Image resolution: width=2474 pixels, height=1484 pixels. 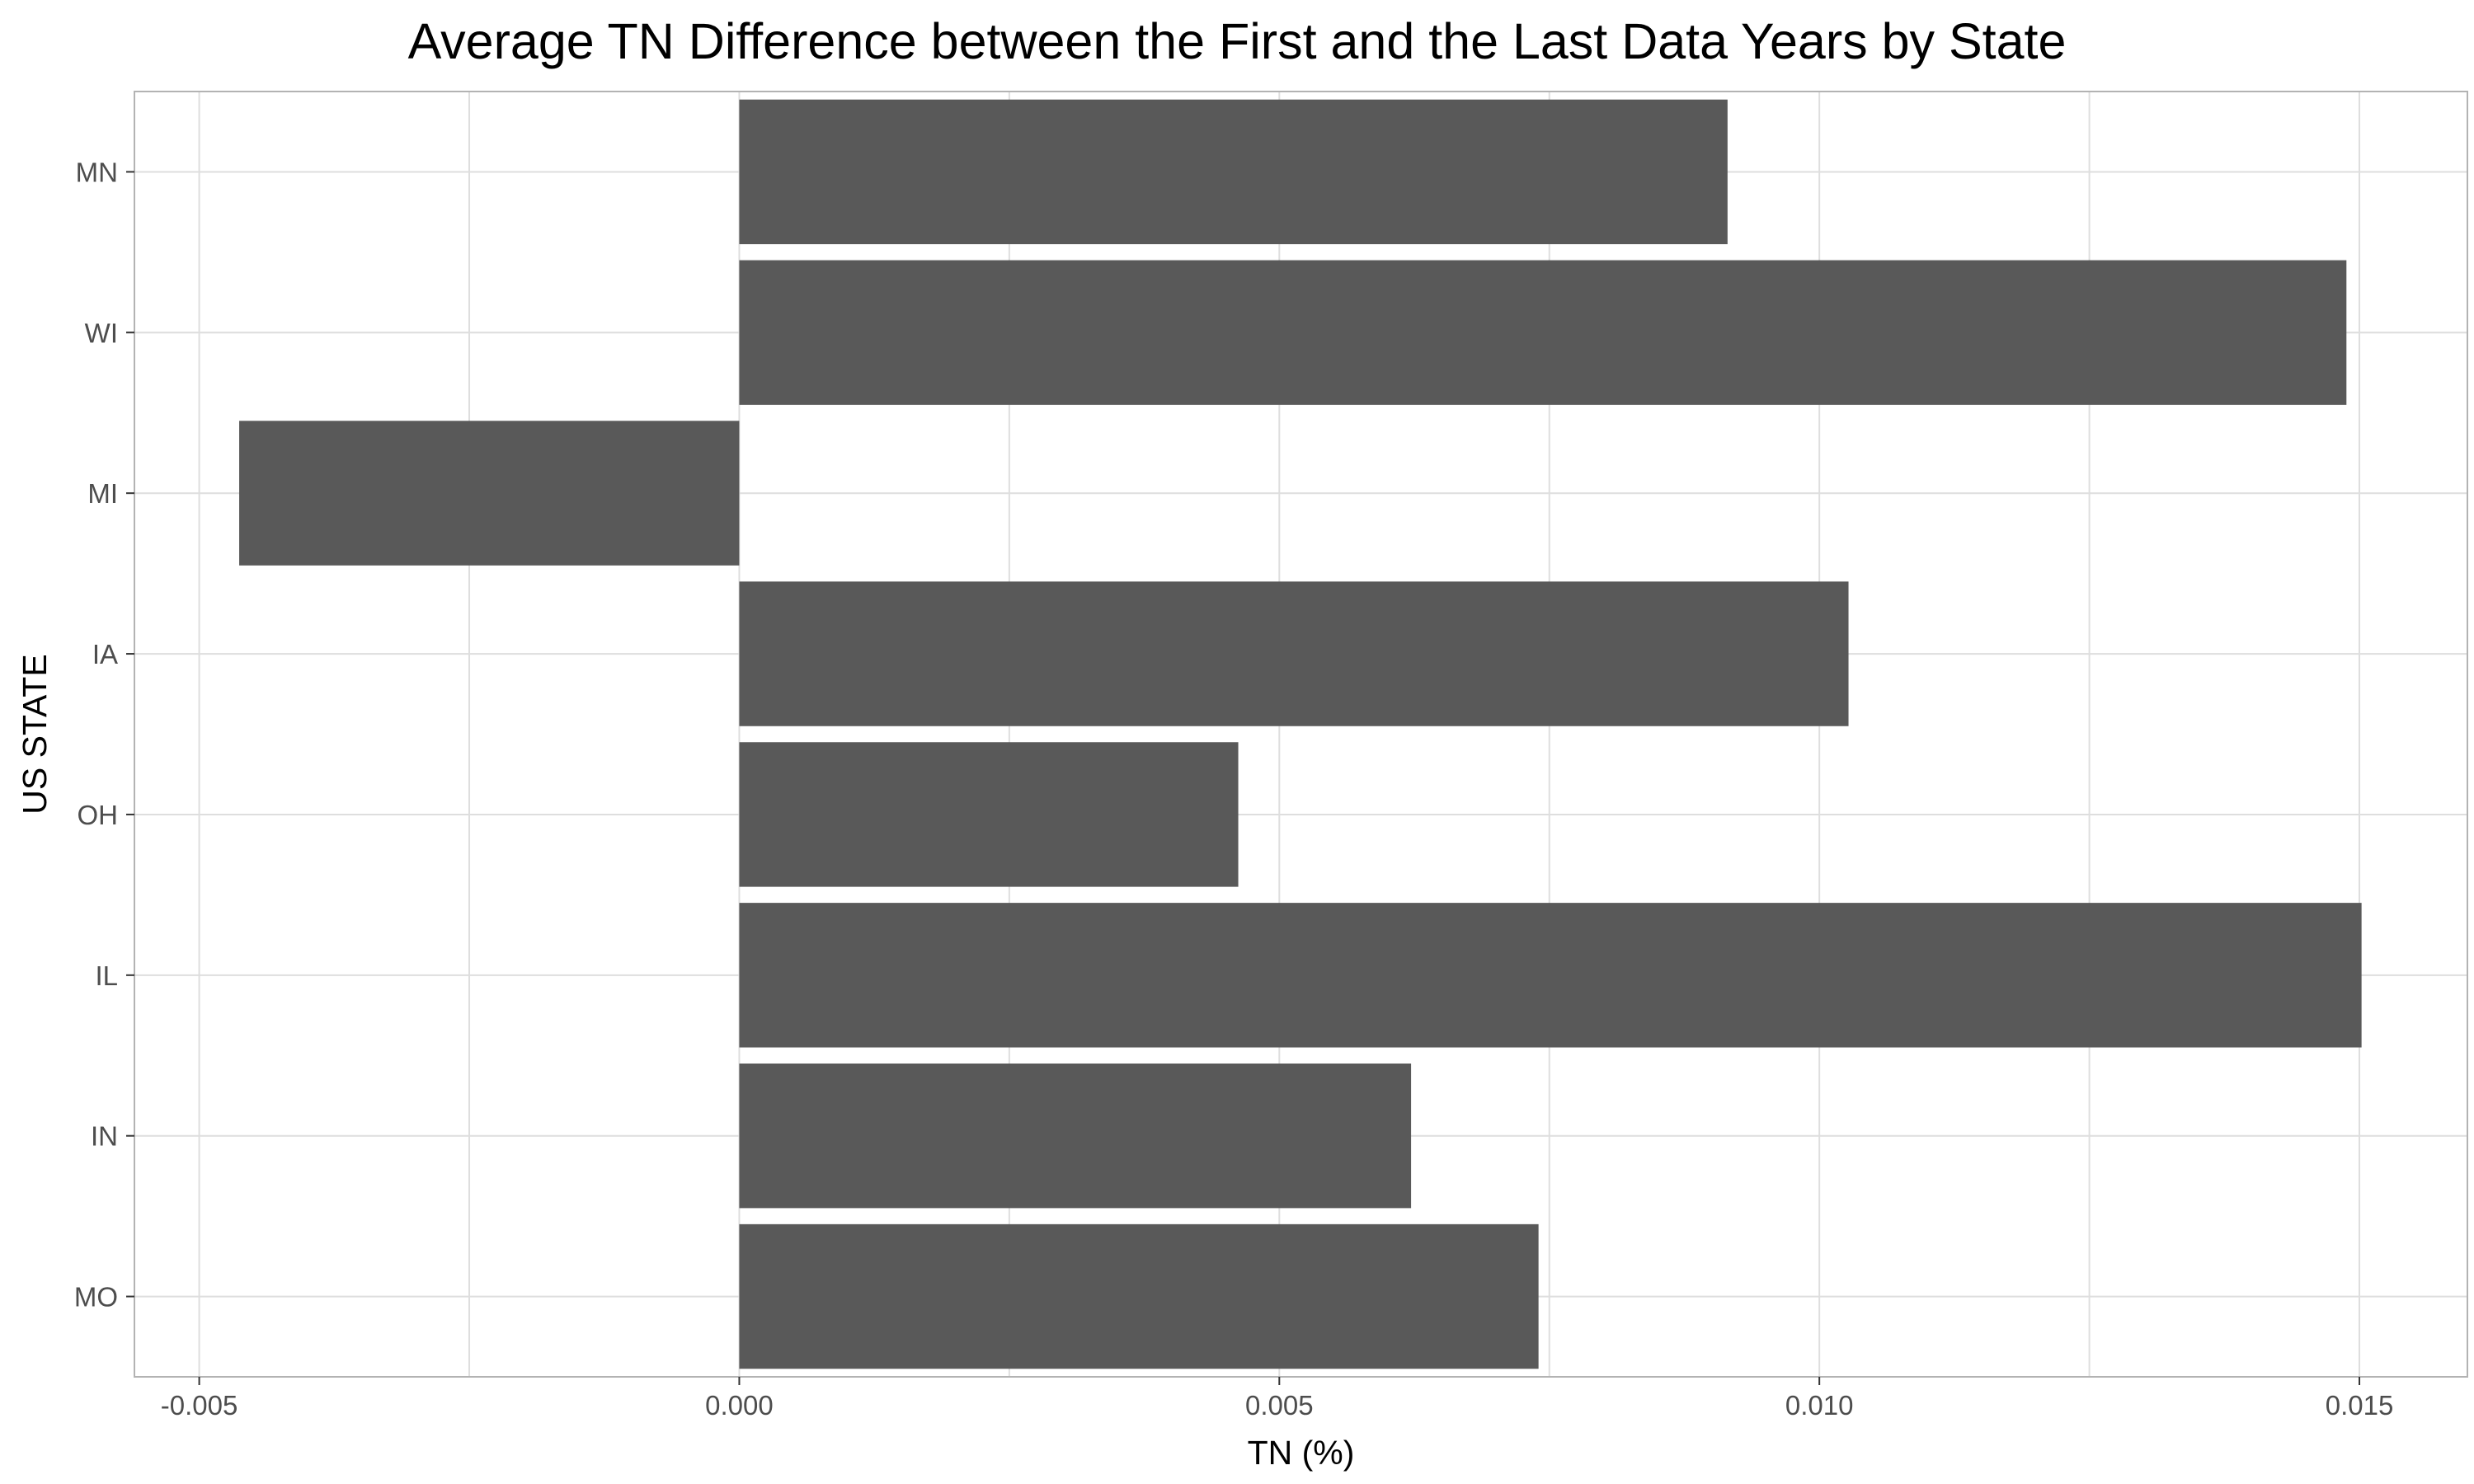 I want to click on y-tick-label: MI, so click(x=102, y=493).